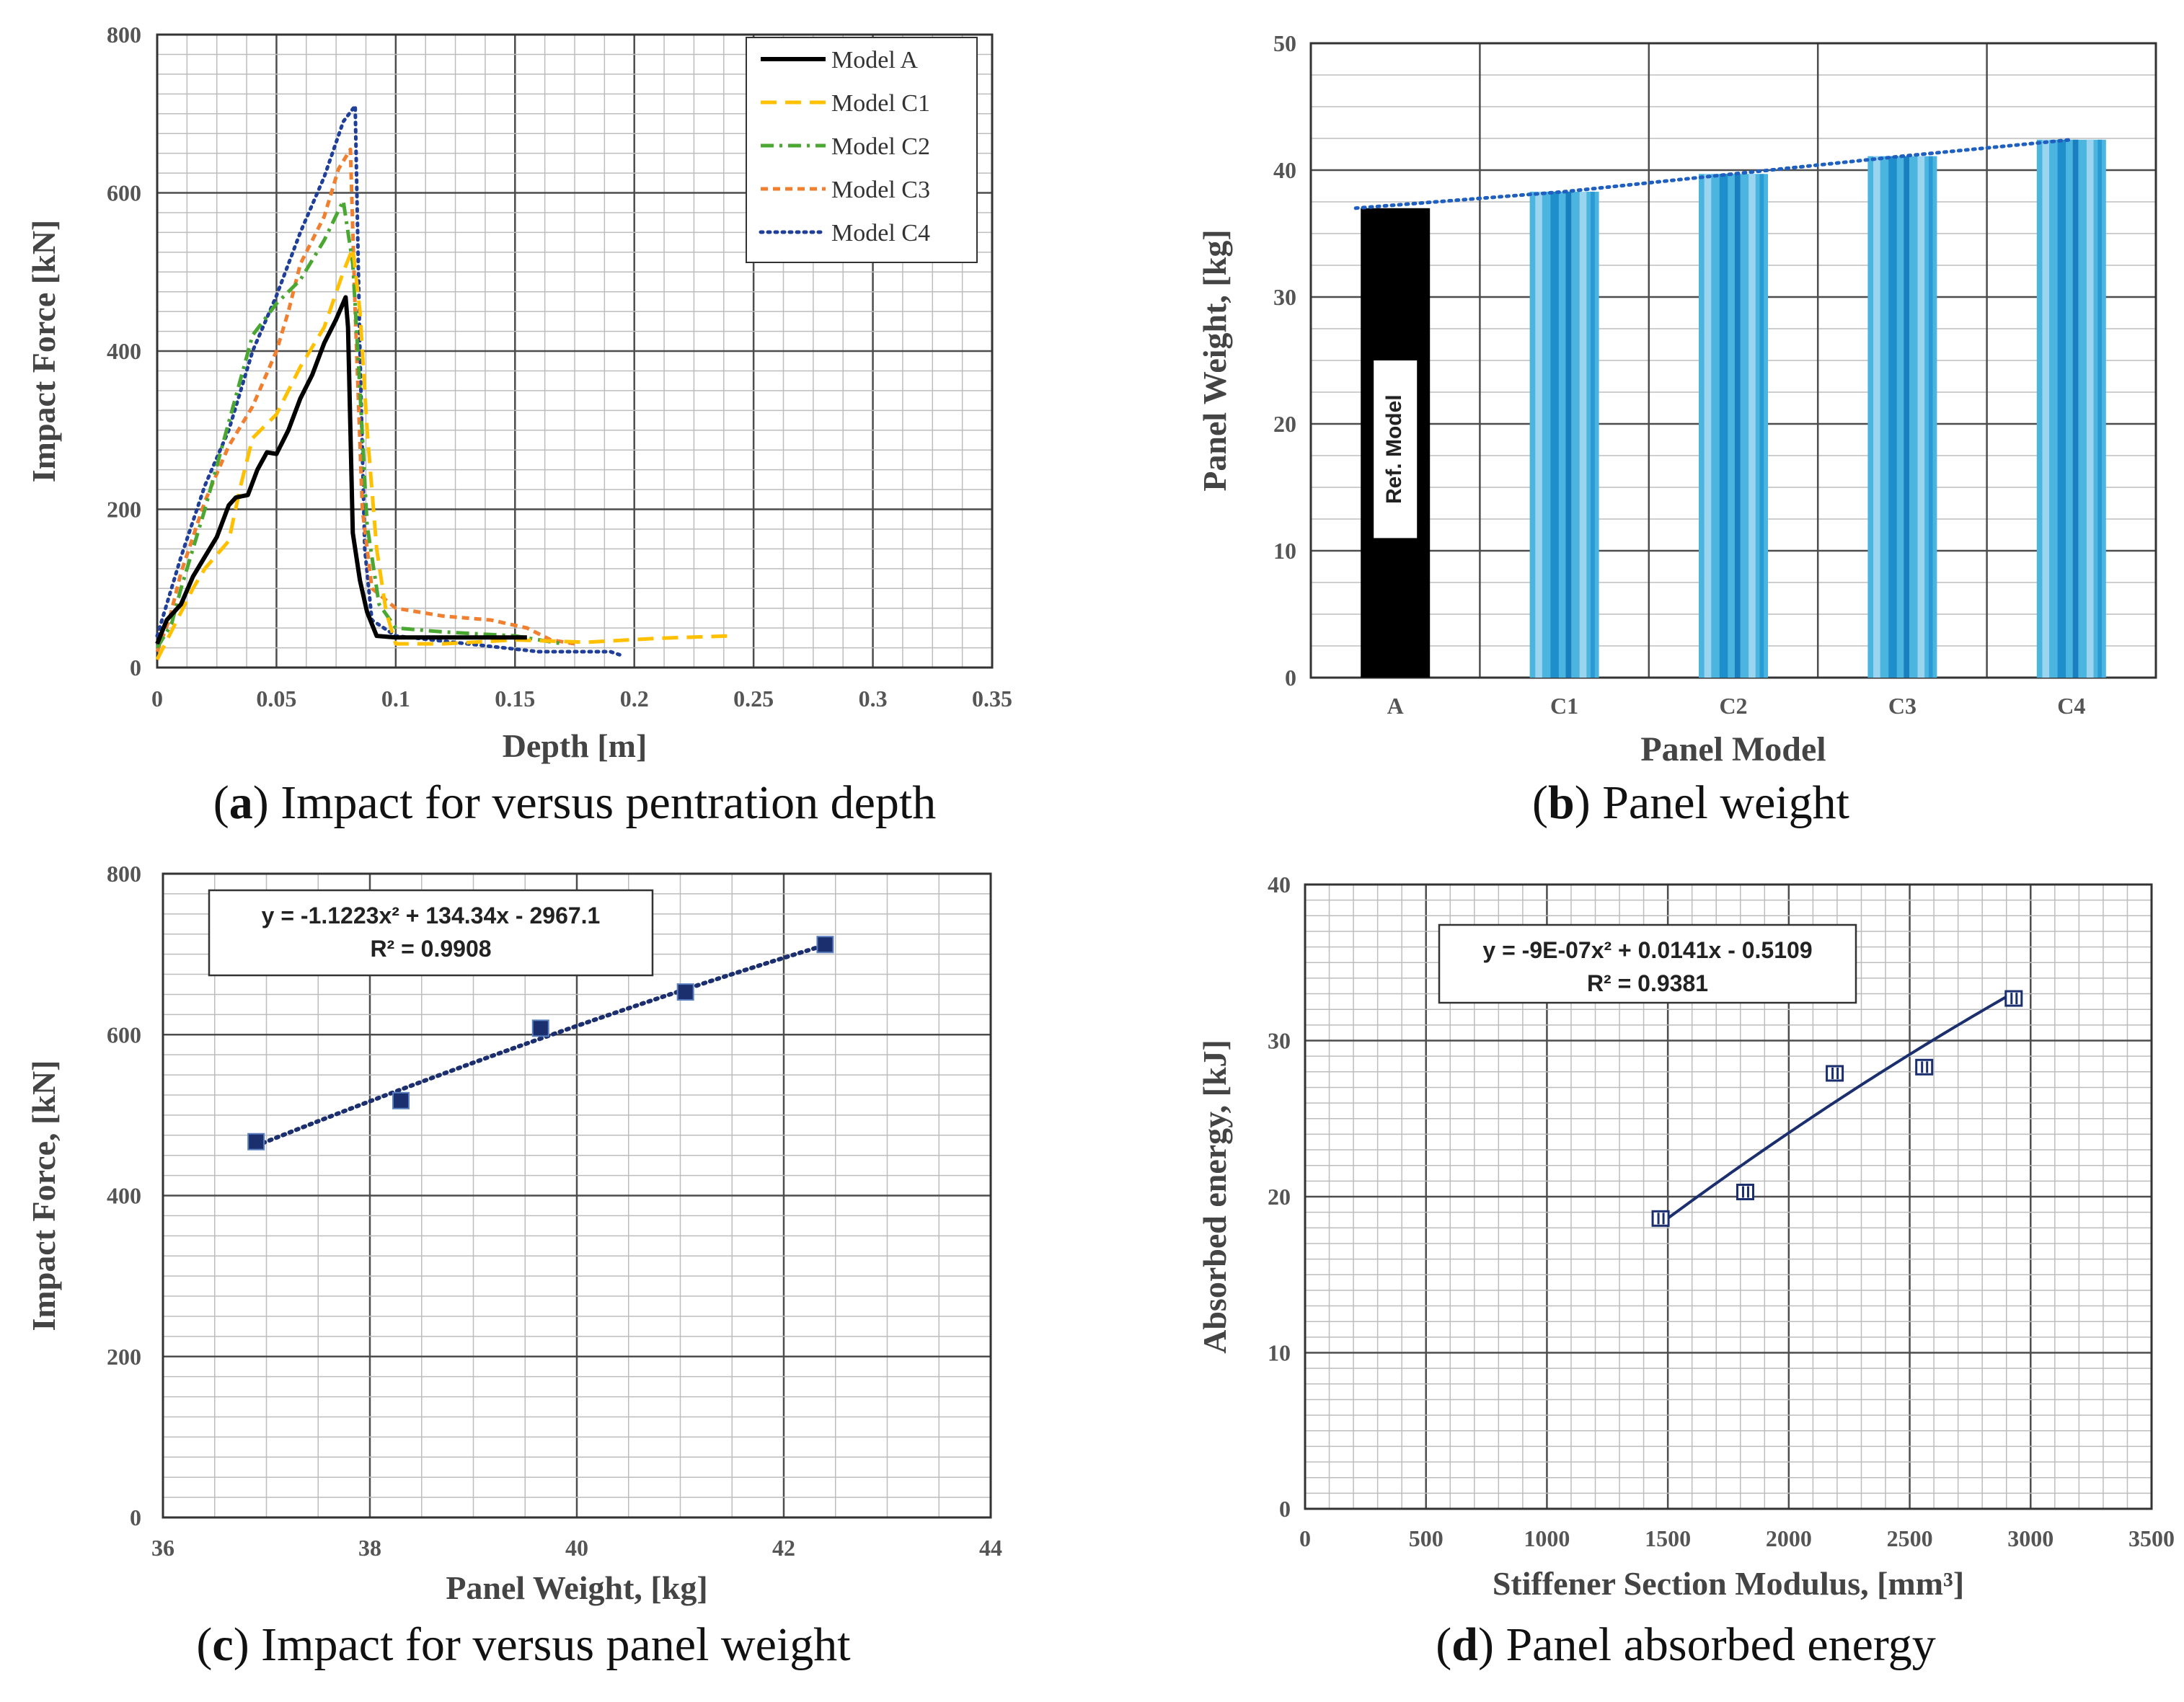 The height and width of the screenshot is (1702, 2184). Describe the element at coordinates (576, 1587) in the screenshot. I see `x-axis-title: Panel Weight, [kg]` at that location.